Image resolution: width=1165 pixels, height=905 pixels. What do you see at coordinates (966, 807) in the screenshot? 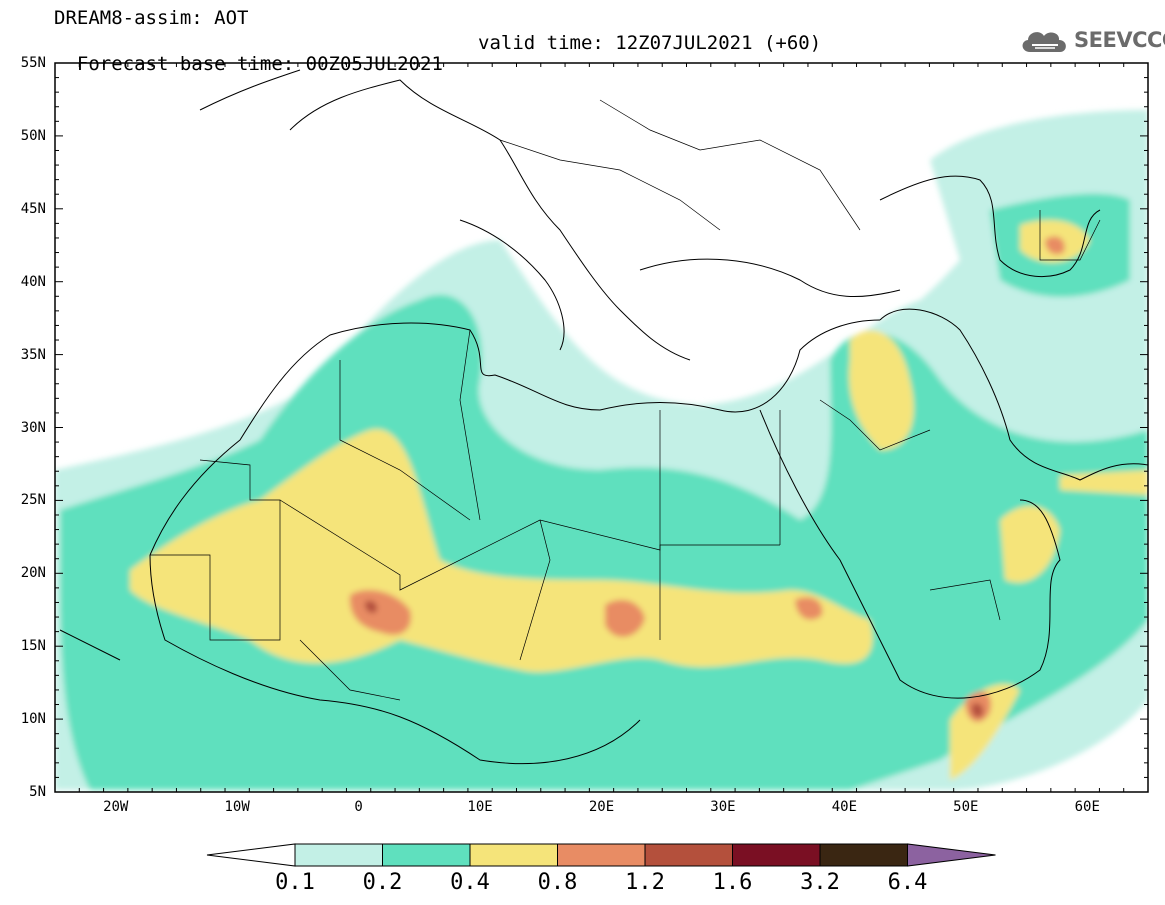
I see `lon-label: 50E` at bounding box center [966, 807].